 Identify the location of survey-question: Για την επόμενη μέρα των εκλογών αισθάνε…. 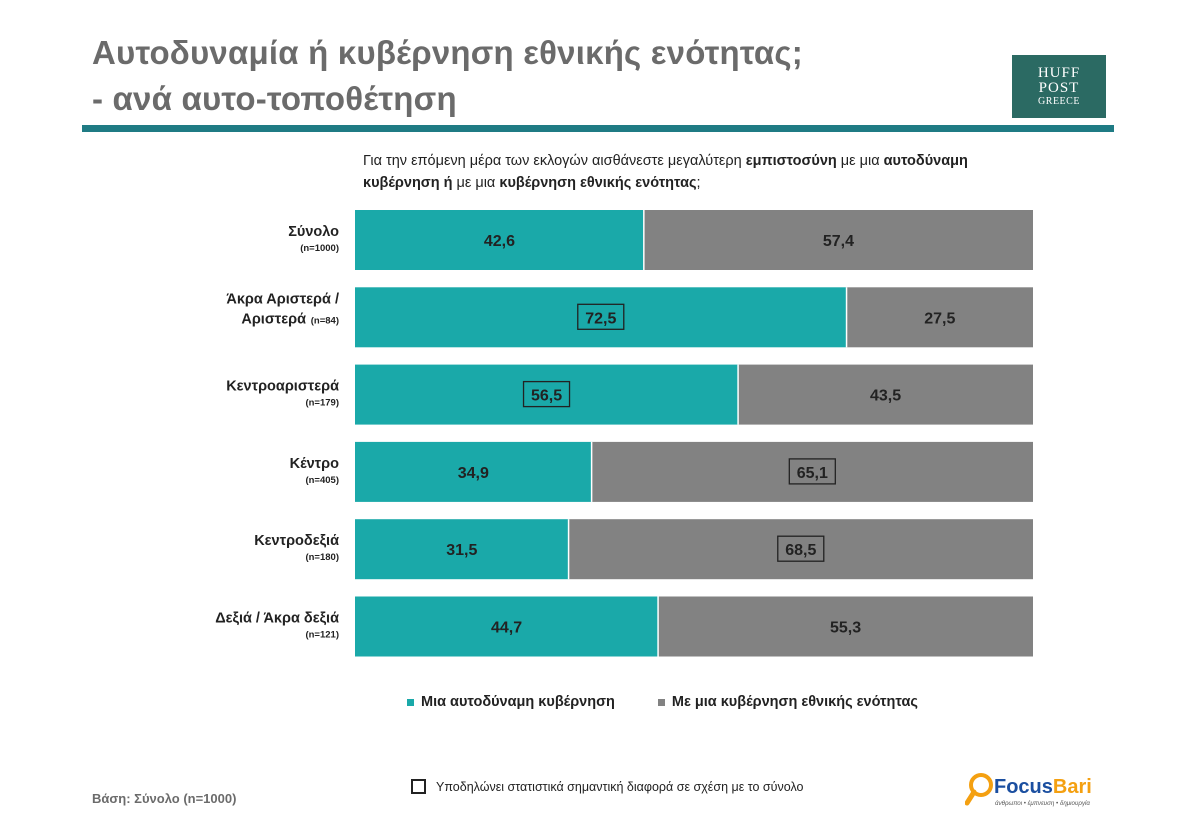
(703, 172).